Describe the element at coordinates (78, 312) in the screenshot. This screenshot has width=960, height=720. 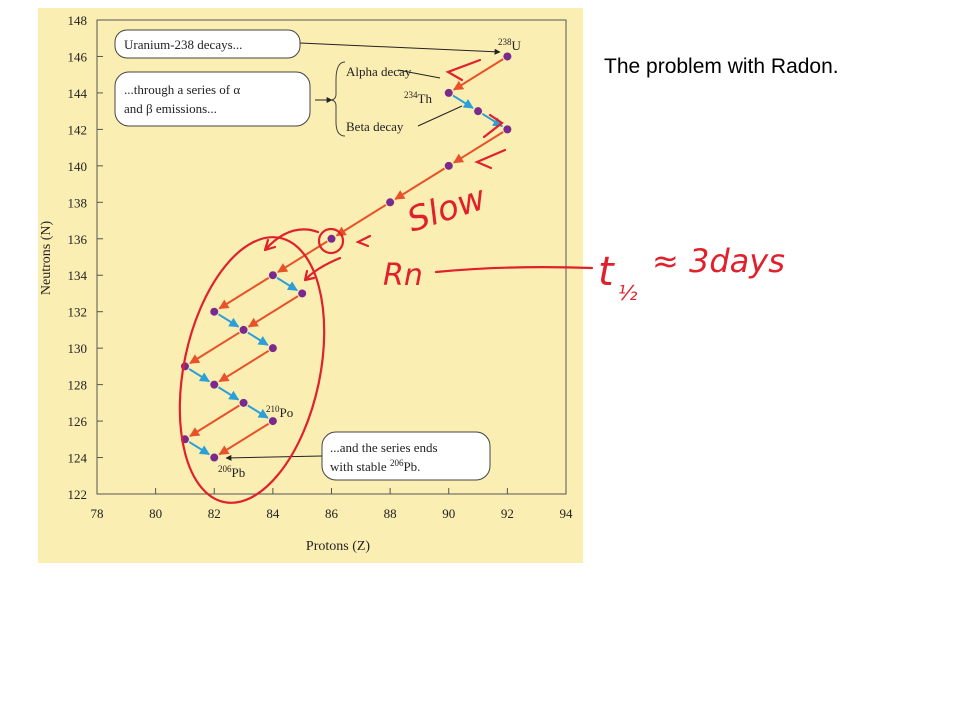
I see `y-tick-label: 132` at that location.